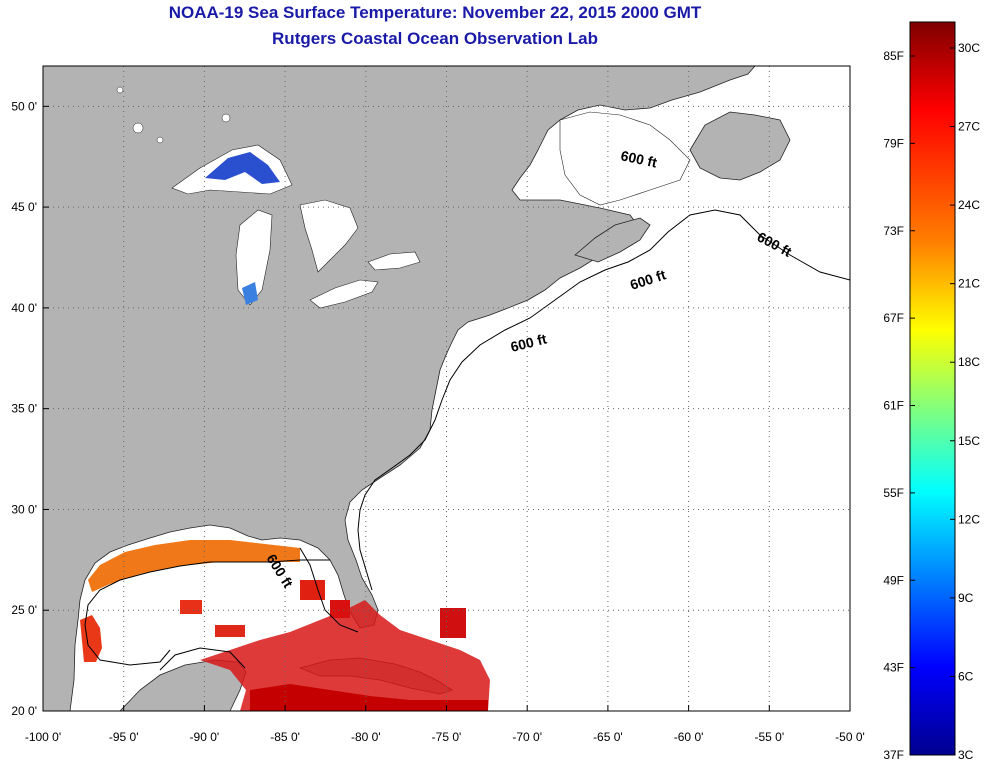 This screenshot has width=984, height=770. I want to click on land-newfoundland, so click(740, 146).